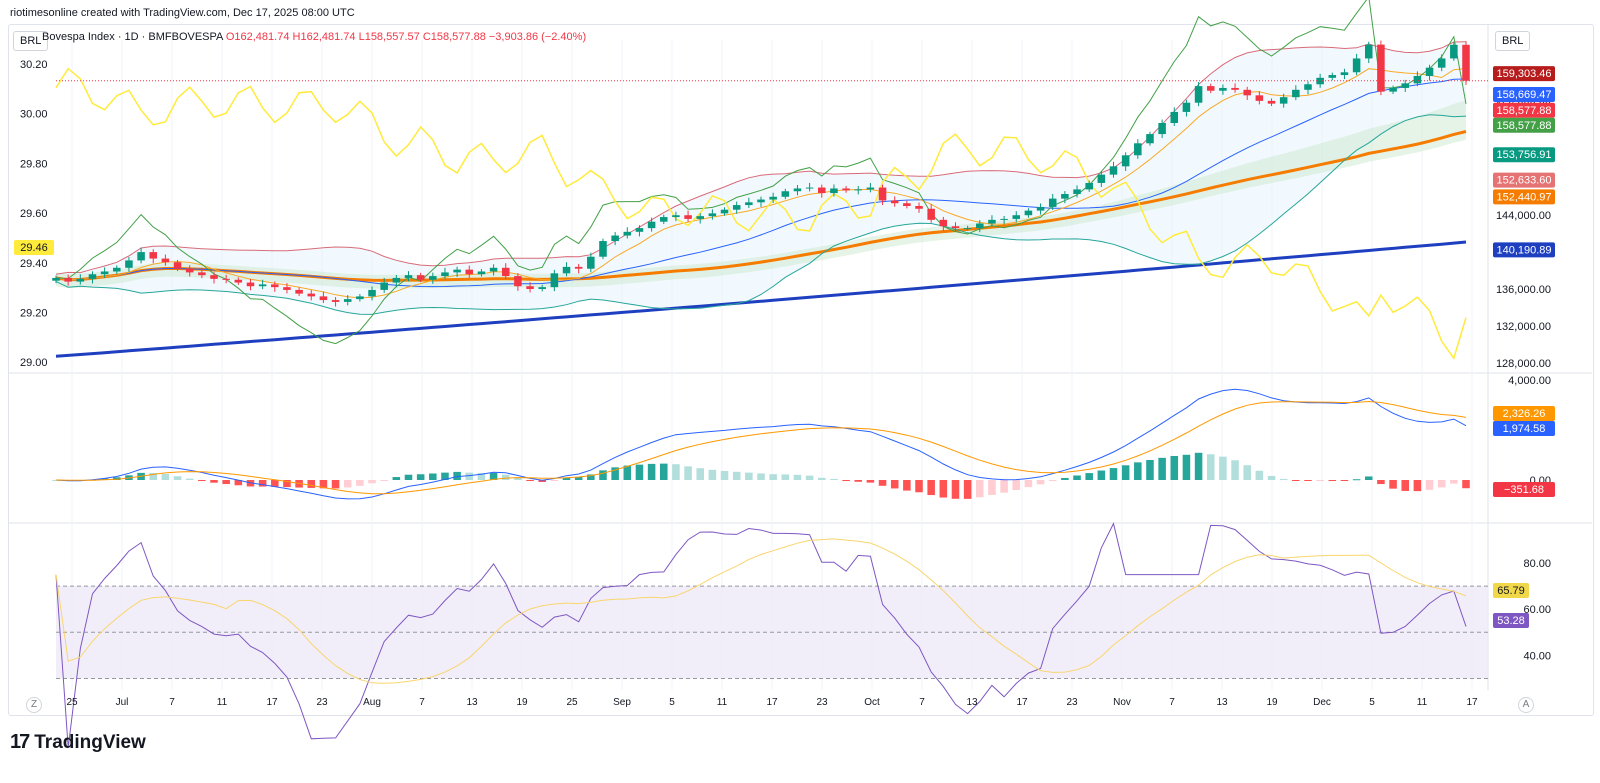 The image size is (1600, 783). I want to click on macd-label-bg, so click(1524, 489).